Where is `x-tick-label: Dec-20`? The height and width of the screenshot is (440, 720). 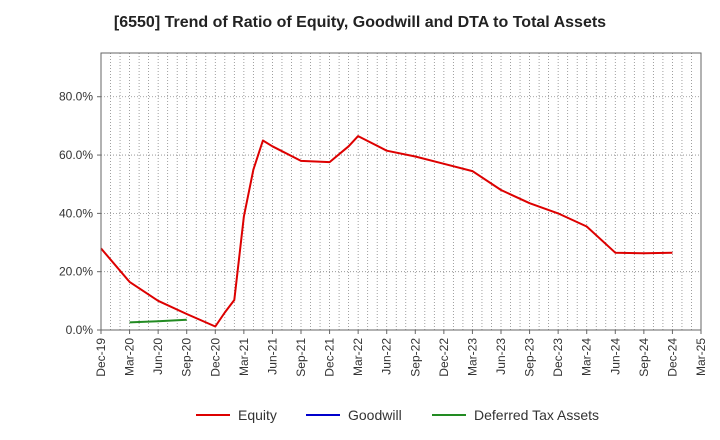
x-tick-label: Dec-20 is located at coordinates (215, 357).